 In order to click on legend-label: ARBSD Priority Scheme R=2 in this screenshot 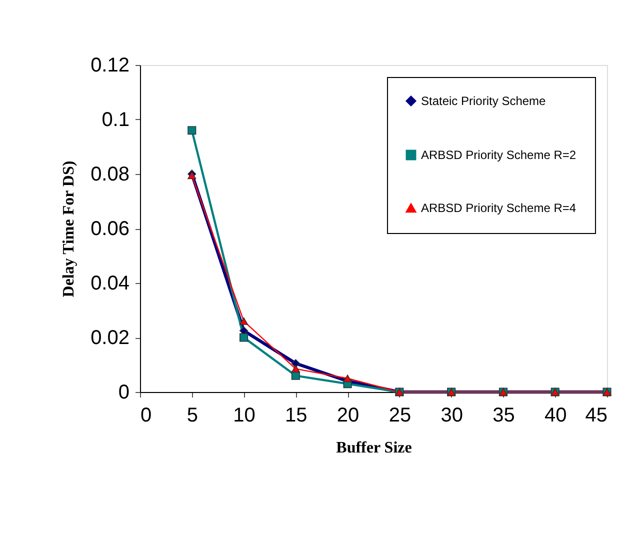, I will do `click(498, 155)`.